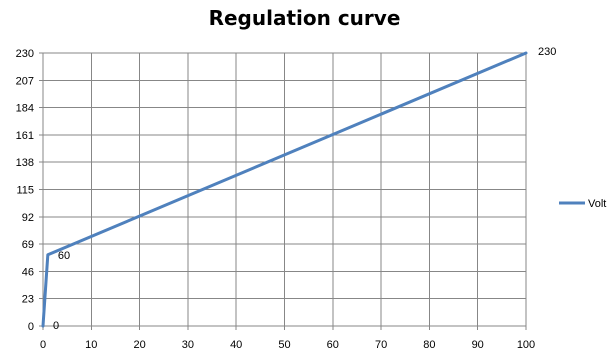  I want to click on y-tick-label: 115, so click(25, 191).